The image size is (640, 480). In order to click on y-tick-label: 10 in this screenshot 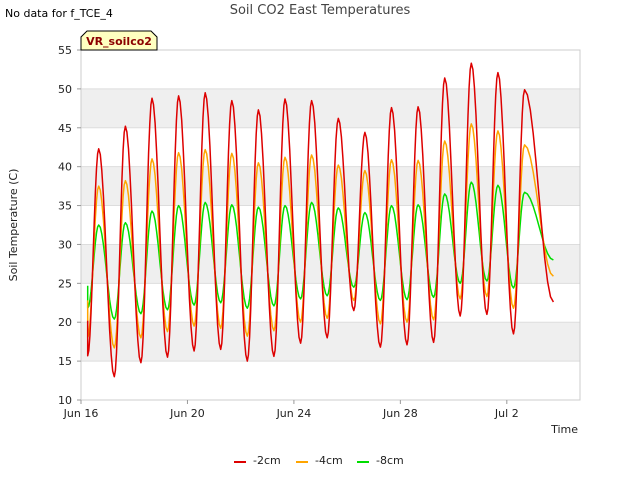, I will do `click(65, 400)`.